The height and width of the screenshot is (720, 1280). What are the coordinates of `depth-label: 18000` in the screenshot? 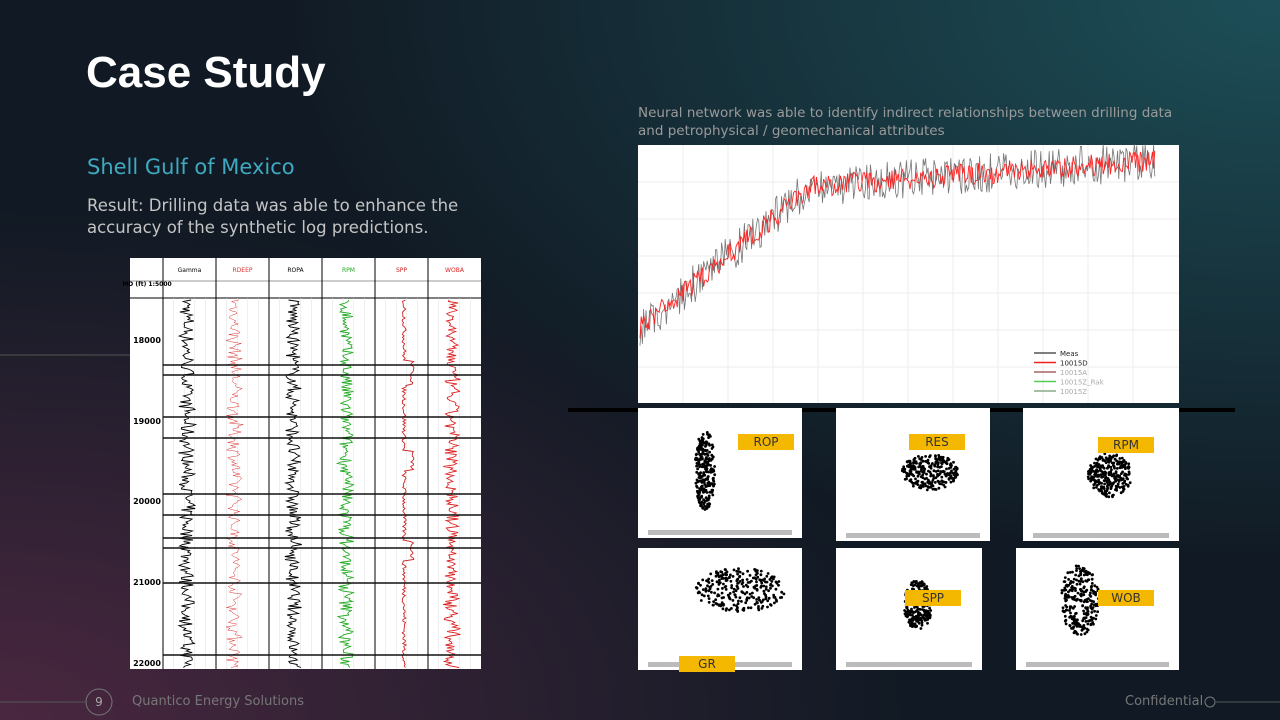 It's located at (147, 340).